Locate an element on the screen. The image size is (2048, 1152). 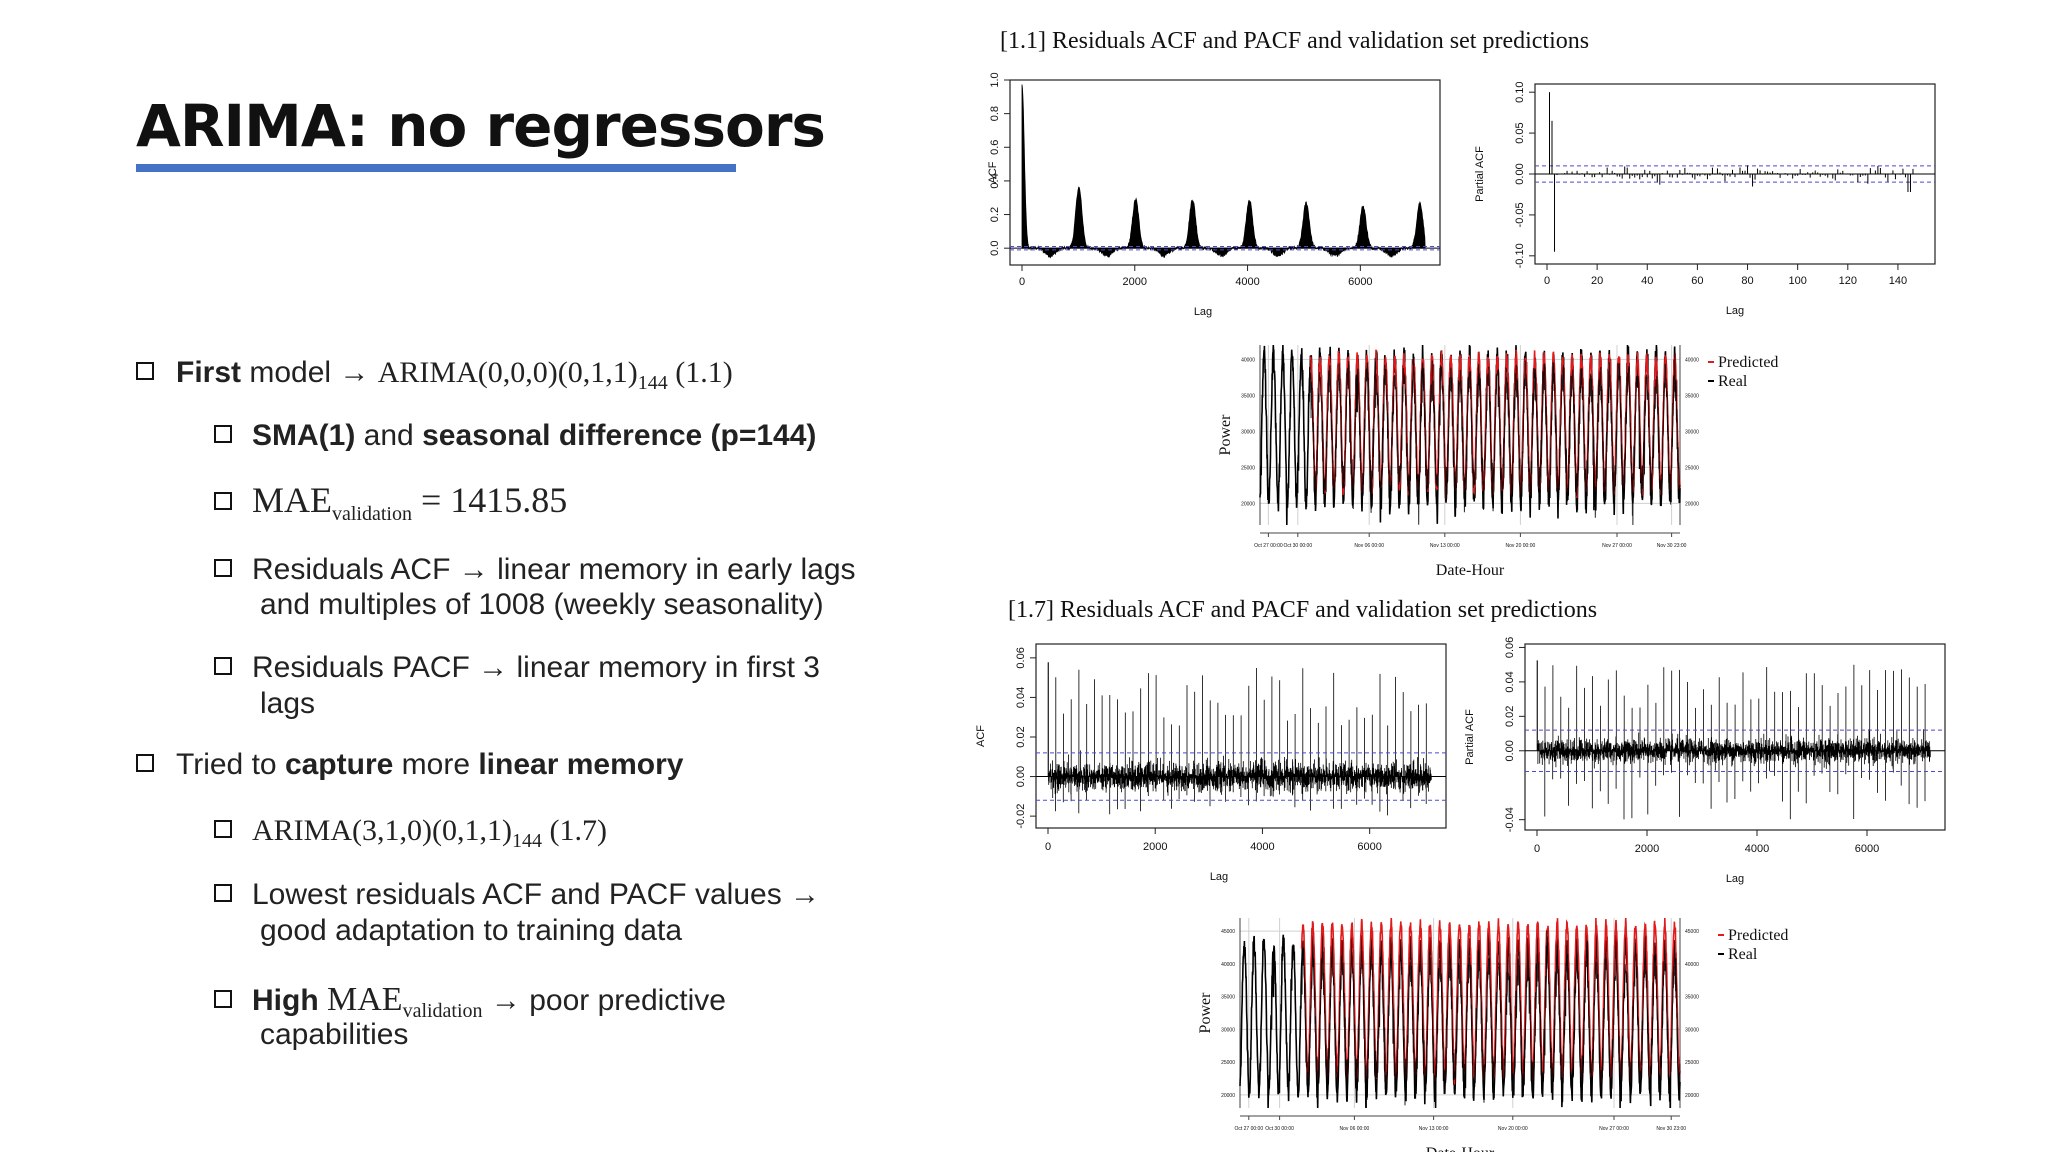
x-tick-label: Nov 27 00:00 is located at coordinates (1617, 546).